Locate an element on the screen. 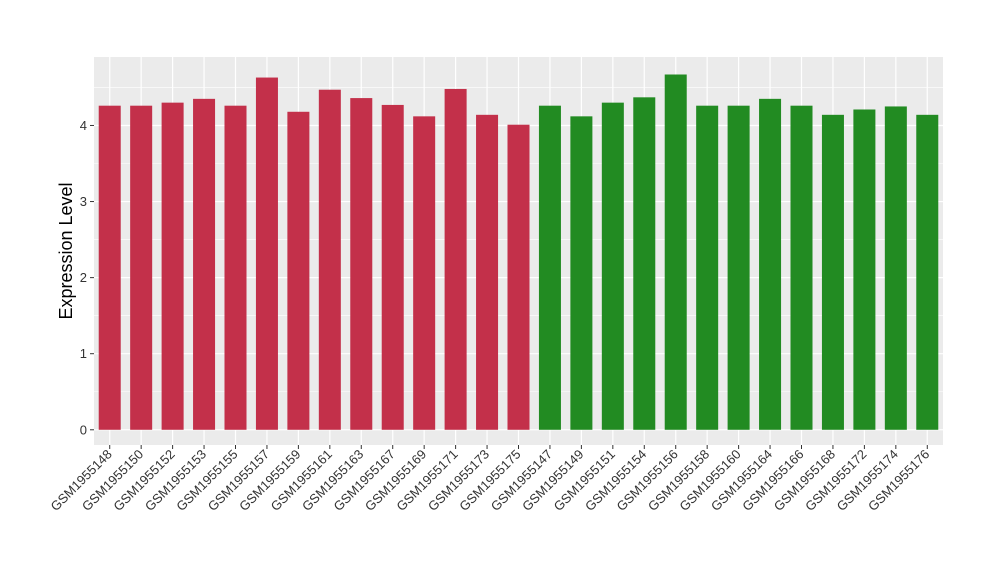  y-tick-label: 0 is located at coordinates (83, 429).